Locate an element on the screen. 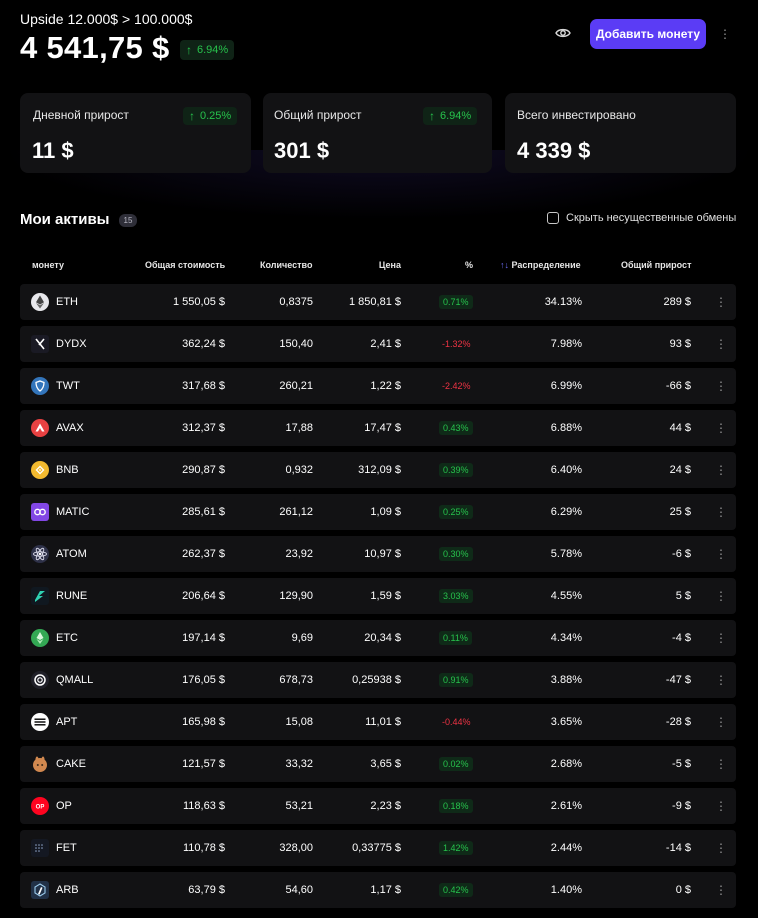 The height and width of the screenshot is (918, 758). allocation: 6.40% is located at coordinates (566, 470).